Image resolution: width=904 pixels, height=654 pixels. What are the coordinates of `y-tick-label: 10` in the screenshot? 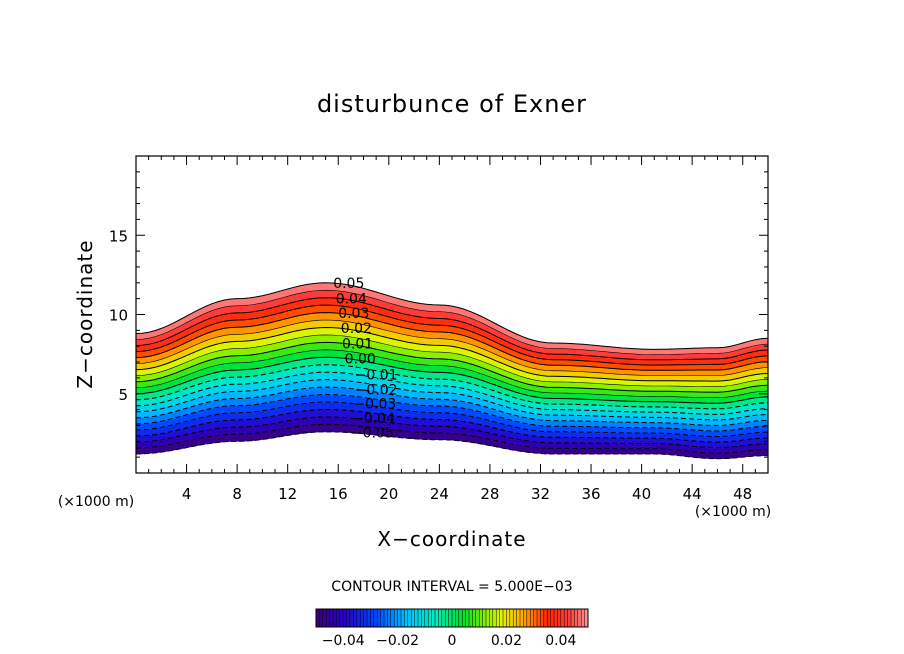 It's located at (118, 316).